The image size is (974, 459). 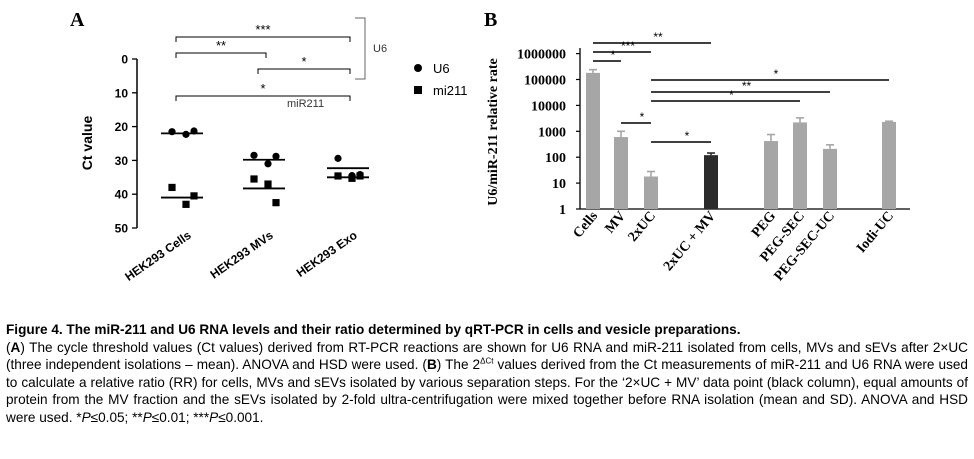 What do you see at coordinates (875, 232) in the screenshot?
I see `panel-b-x-label: Iodi-UC` at bounding box center [875, 232].